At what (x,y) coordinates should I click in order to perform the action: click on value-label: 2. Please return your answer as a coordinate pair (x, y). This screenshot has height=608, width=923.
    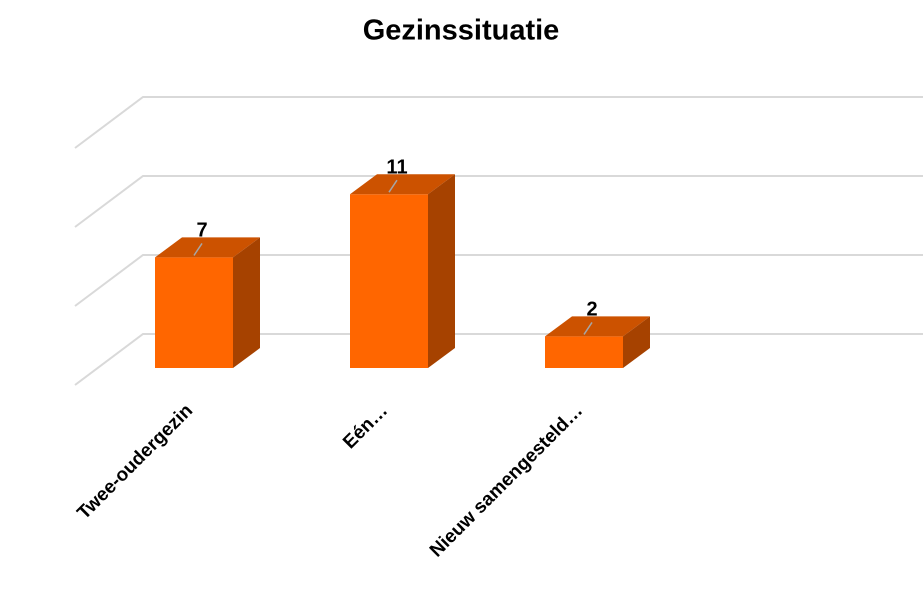
    Looking at the image, I should click on (591, 310).